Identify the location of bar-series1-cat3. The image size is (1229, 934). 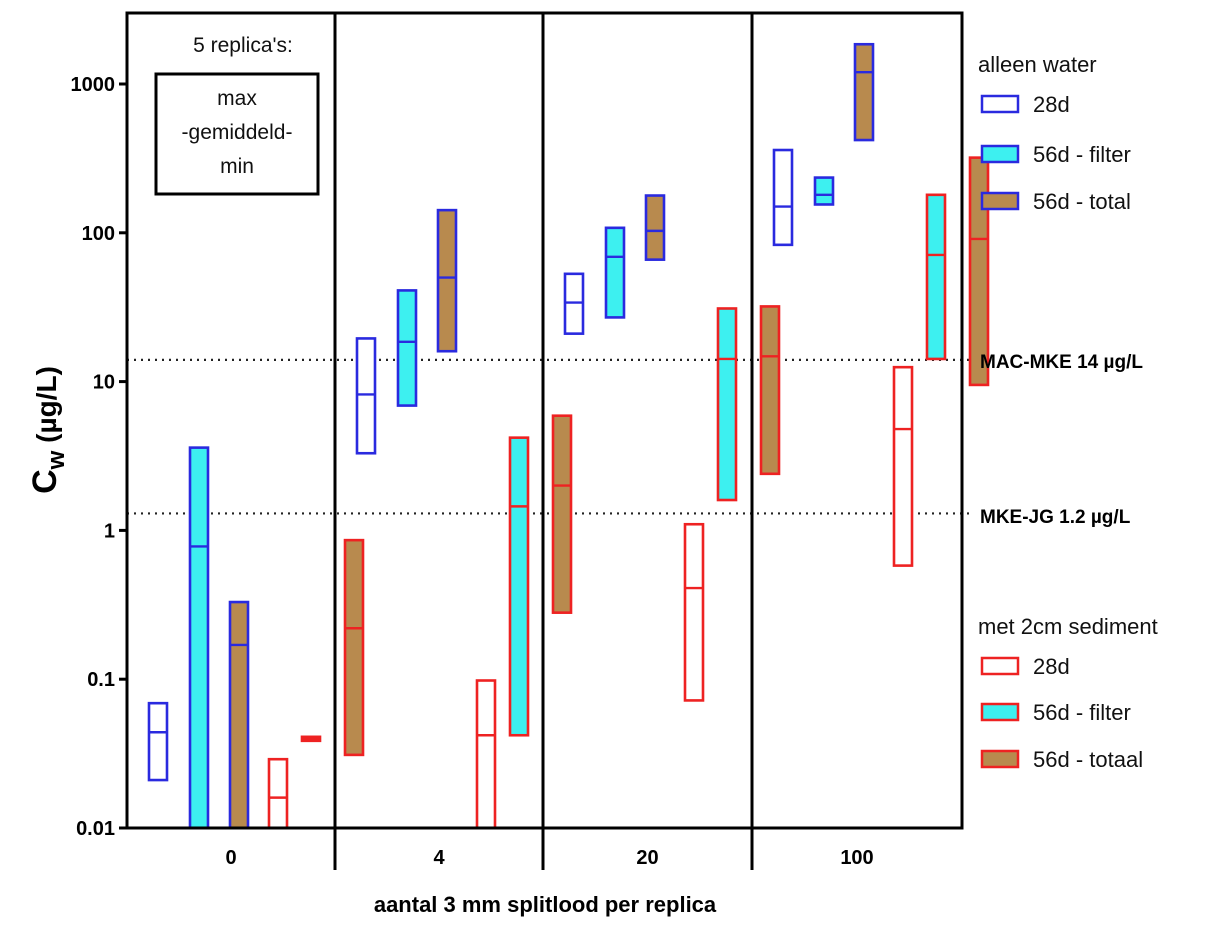
(824, 191).